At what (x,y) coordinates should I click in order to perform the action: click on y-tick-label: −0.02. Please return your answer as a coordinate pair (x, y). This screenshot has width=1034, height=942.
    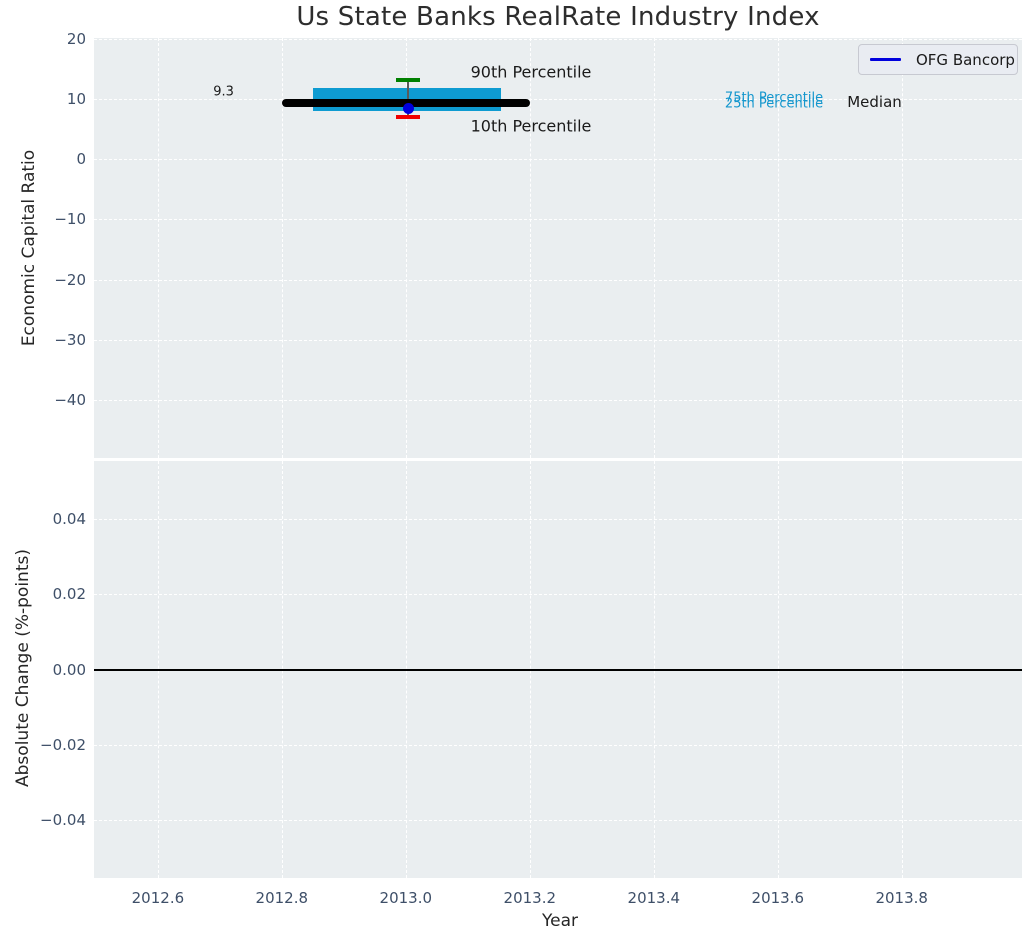
    Looking at the image, I should click on (63, 744).